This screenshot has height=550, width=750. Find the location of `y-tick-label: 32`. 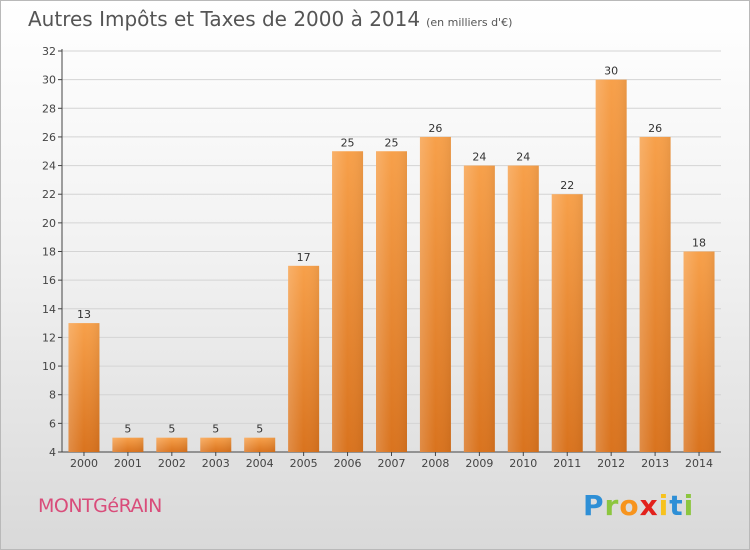

y-tick-label: 32 is located at coordinates (49, 51).